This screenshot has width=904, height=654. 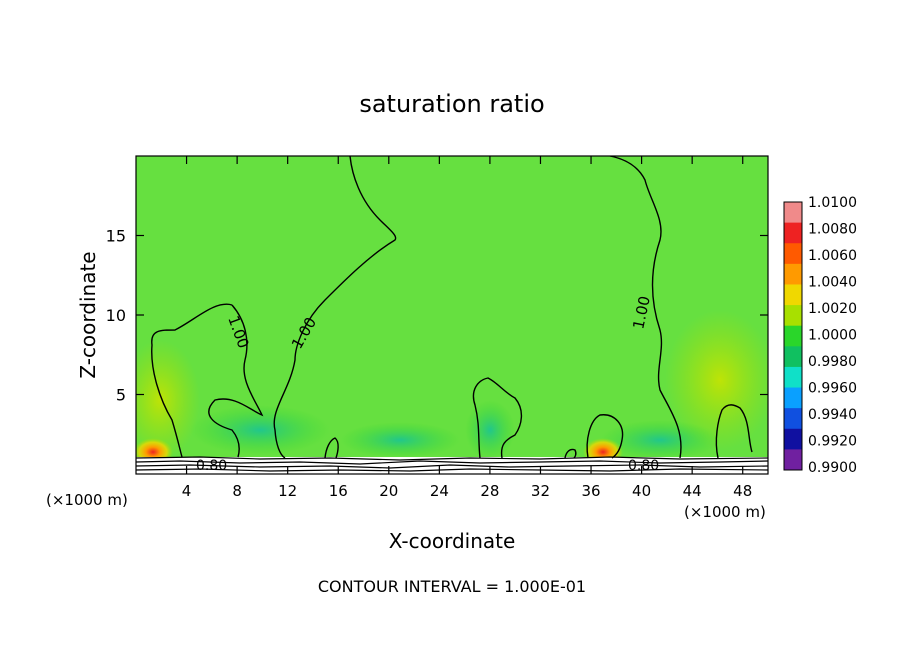 What do you see at coordinates (116, 236) in the screenshot?
I see `y-tick-label: 15` at bounding box center [116, 236].